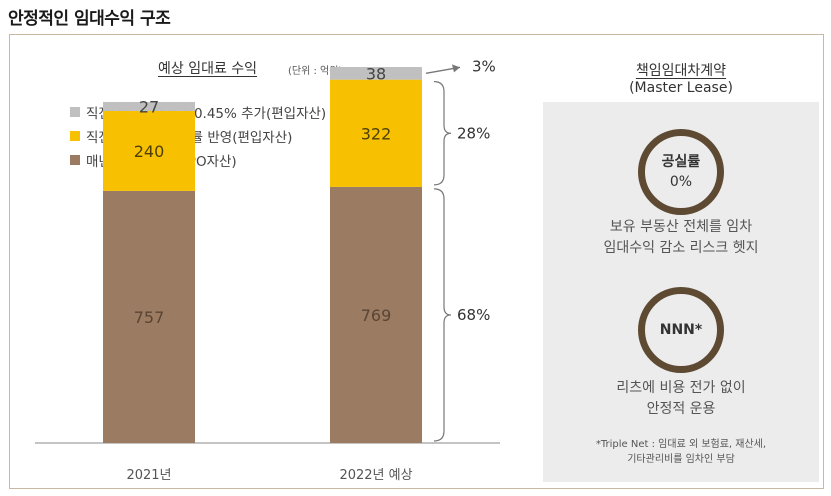 Image resolution: width=831 pixels, height=496 pixels. Describe the element at coordinates (681, 459) in the screenshot. I see `footnote-line: 기타관리비를 임차인 부담` at that location.